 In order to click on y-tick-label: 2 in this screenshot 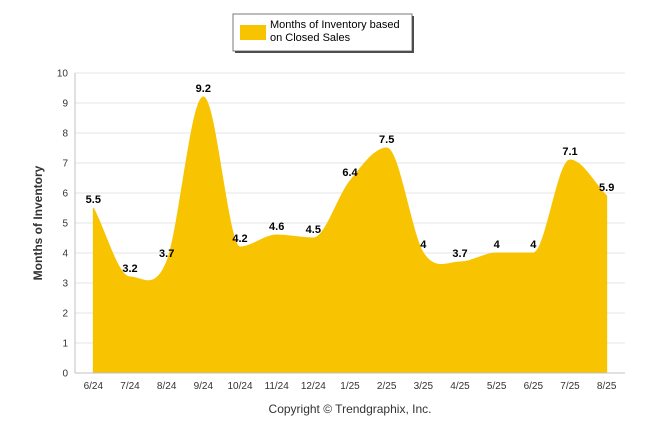, I will do `click(65, 314)`.